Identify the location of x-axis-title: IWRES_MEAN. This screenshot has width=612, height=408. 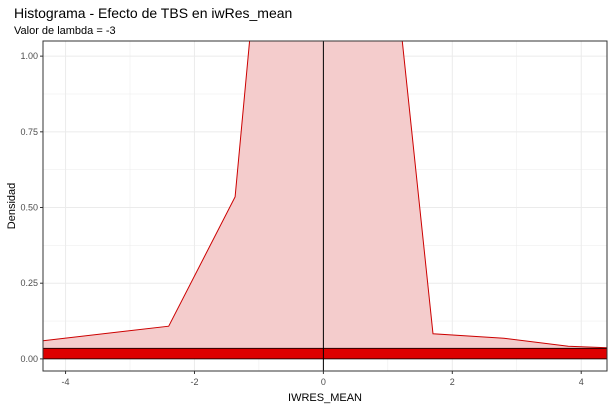
(325, 398).